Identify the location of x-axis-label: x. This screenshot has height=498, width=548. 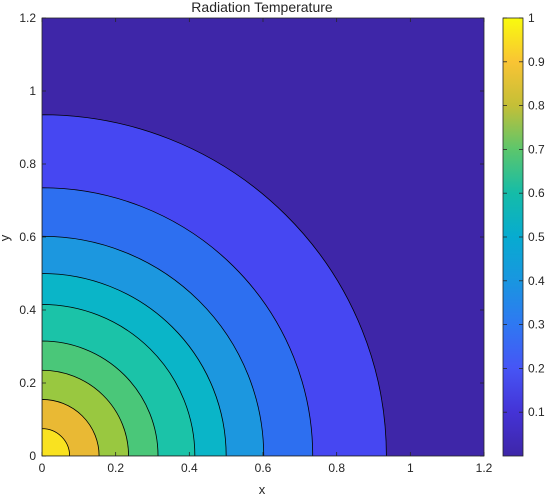
(262, 489).